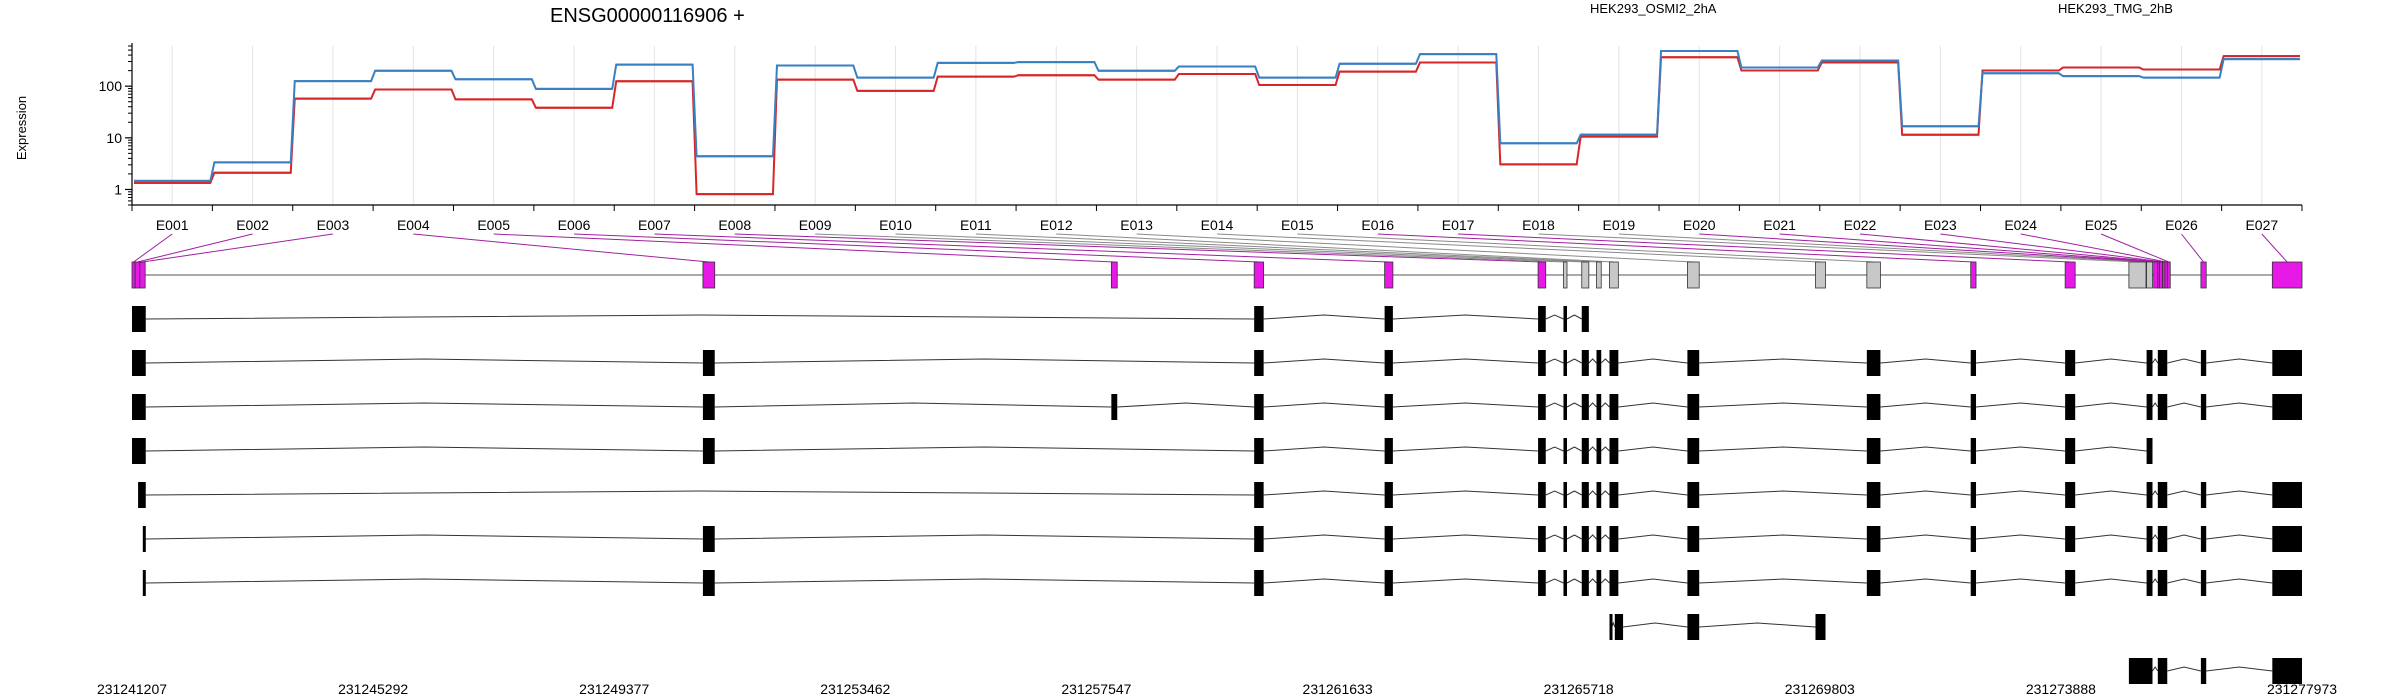 This screenshot has width=2400, height=700. I want to click on exon-label: E017, so click(1458, 225).